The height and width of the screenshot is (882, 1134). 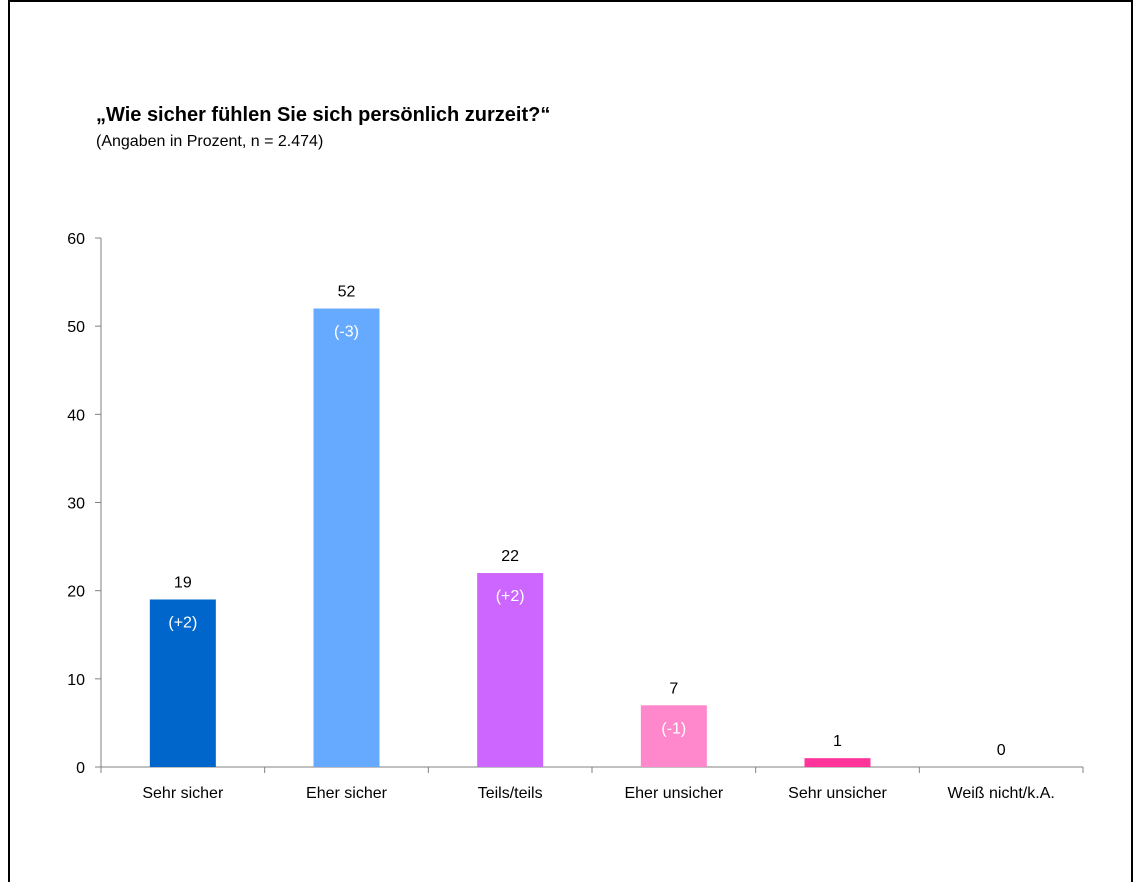 I want to click on chart-subtitle: (Angaben in Prozent, n = 2.474), so click(x=210, y=141).